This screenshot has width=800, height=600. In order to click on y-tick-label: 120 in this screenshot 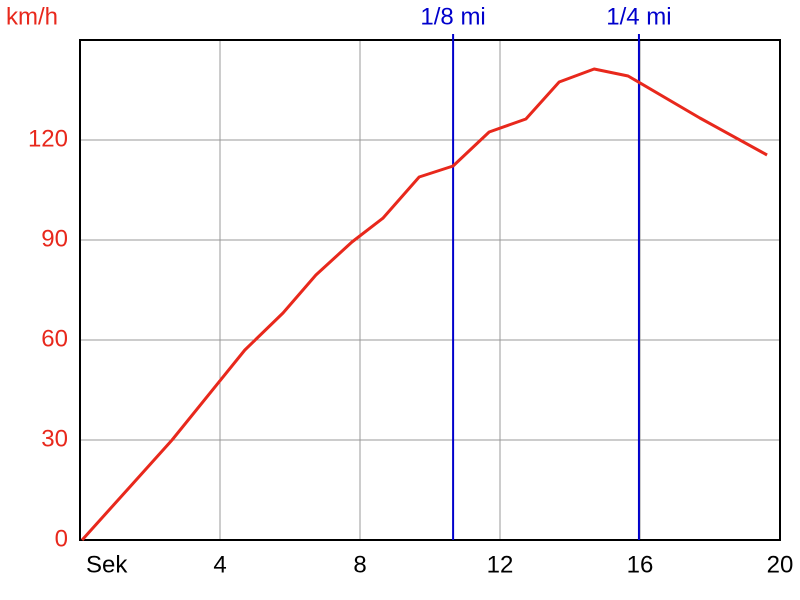, I will do `click(48, 138)`.